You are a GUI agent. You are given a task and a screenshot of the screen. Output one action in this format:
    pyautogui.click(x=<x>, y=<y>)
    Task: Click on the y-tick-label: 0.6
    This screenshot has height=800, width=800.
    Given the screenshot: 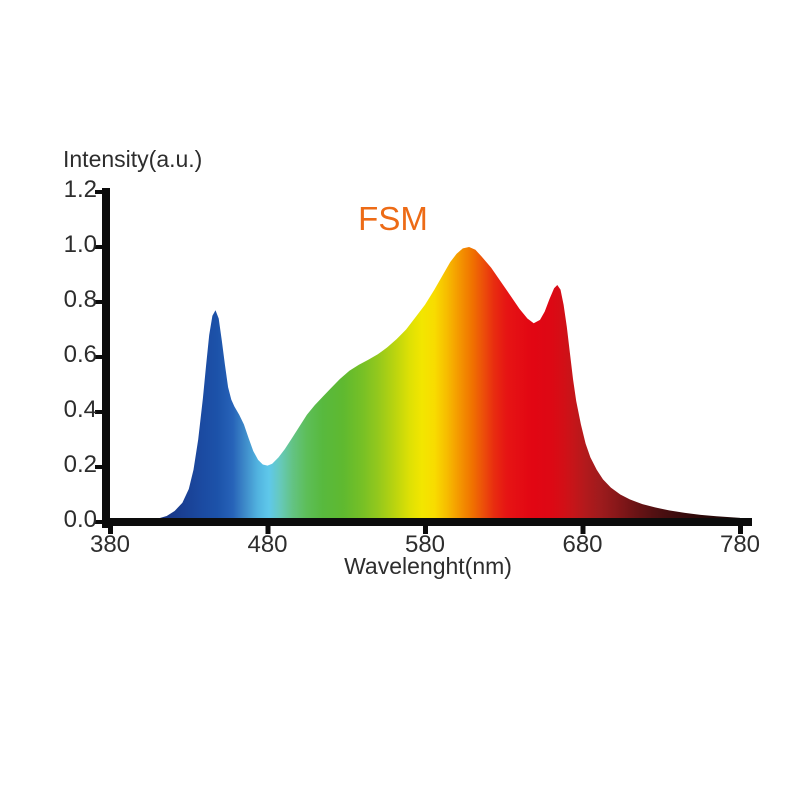 What is the action you would take?
    pyautogui.click(x=80, y=354)
    